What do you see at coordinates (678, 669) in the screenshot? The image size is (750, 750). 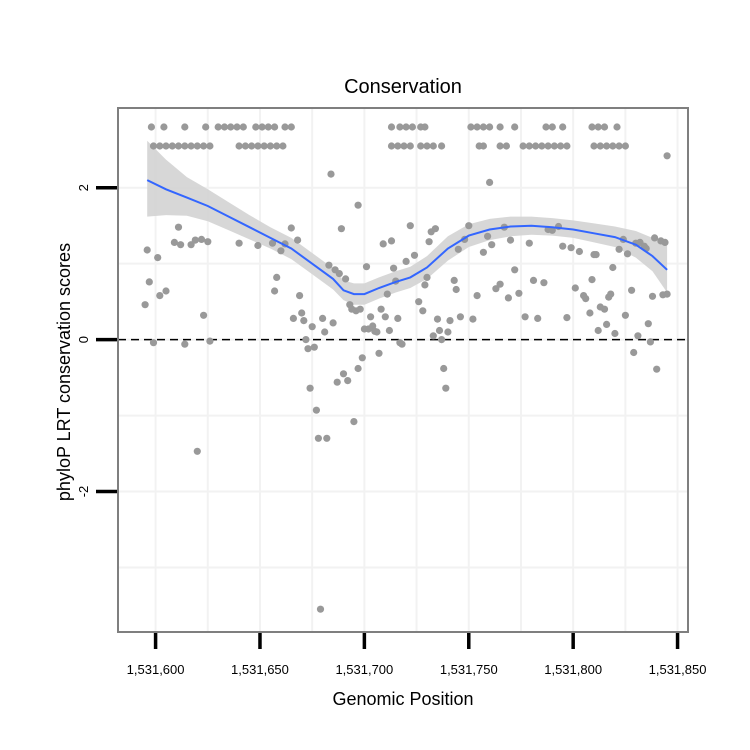 I see `x-tick-label: 1,531,850` at bounding box center [678, 669].